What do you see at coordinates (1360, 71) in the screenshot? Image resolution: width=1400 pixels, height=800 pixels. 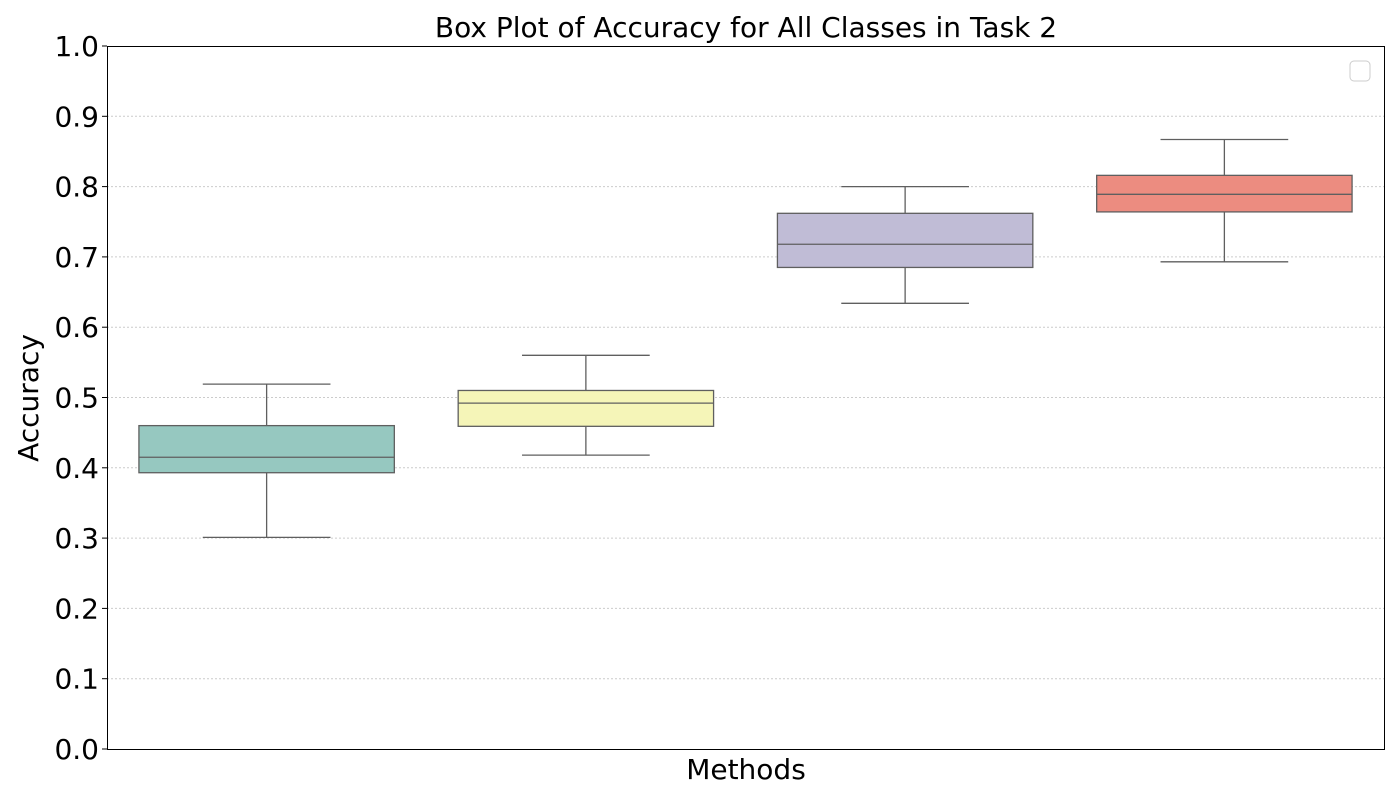 I see `legend-box` at bounding box center [1360, 71].